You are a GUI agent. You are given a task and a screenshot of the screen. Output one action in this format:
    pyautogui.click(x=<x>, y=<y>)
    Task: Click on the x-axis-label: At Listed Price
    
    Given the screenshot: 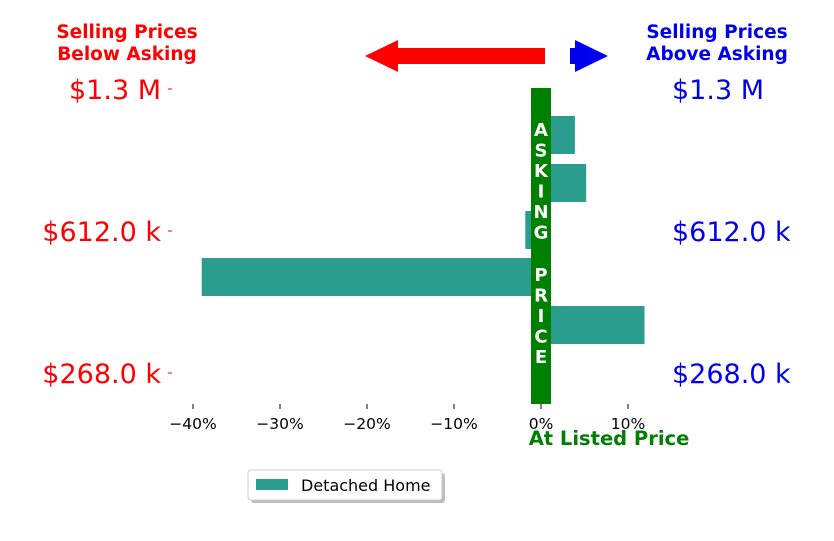 What is the action you would take?
    pyautogui.click(x=609, y=438)
    